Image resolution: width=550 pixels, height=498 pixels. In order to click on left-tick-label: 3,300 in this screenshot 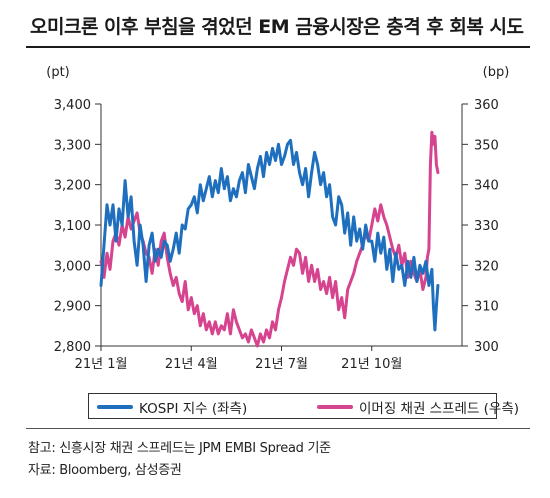, I will do `click(72, 145)`.